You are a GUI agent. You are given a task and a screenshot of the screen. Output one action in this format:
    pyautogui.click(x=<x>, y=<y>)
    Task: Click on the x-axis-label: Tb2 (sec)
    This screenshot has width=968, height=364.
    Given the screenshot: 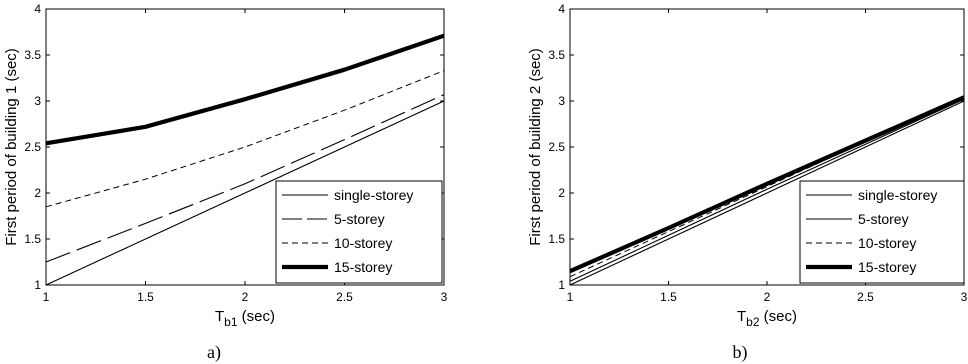 What is the action you would take?
    pyautogui.click(x=767, y=318)
    